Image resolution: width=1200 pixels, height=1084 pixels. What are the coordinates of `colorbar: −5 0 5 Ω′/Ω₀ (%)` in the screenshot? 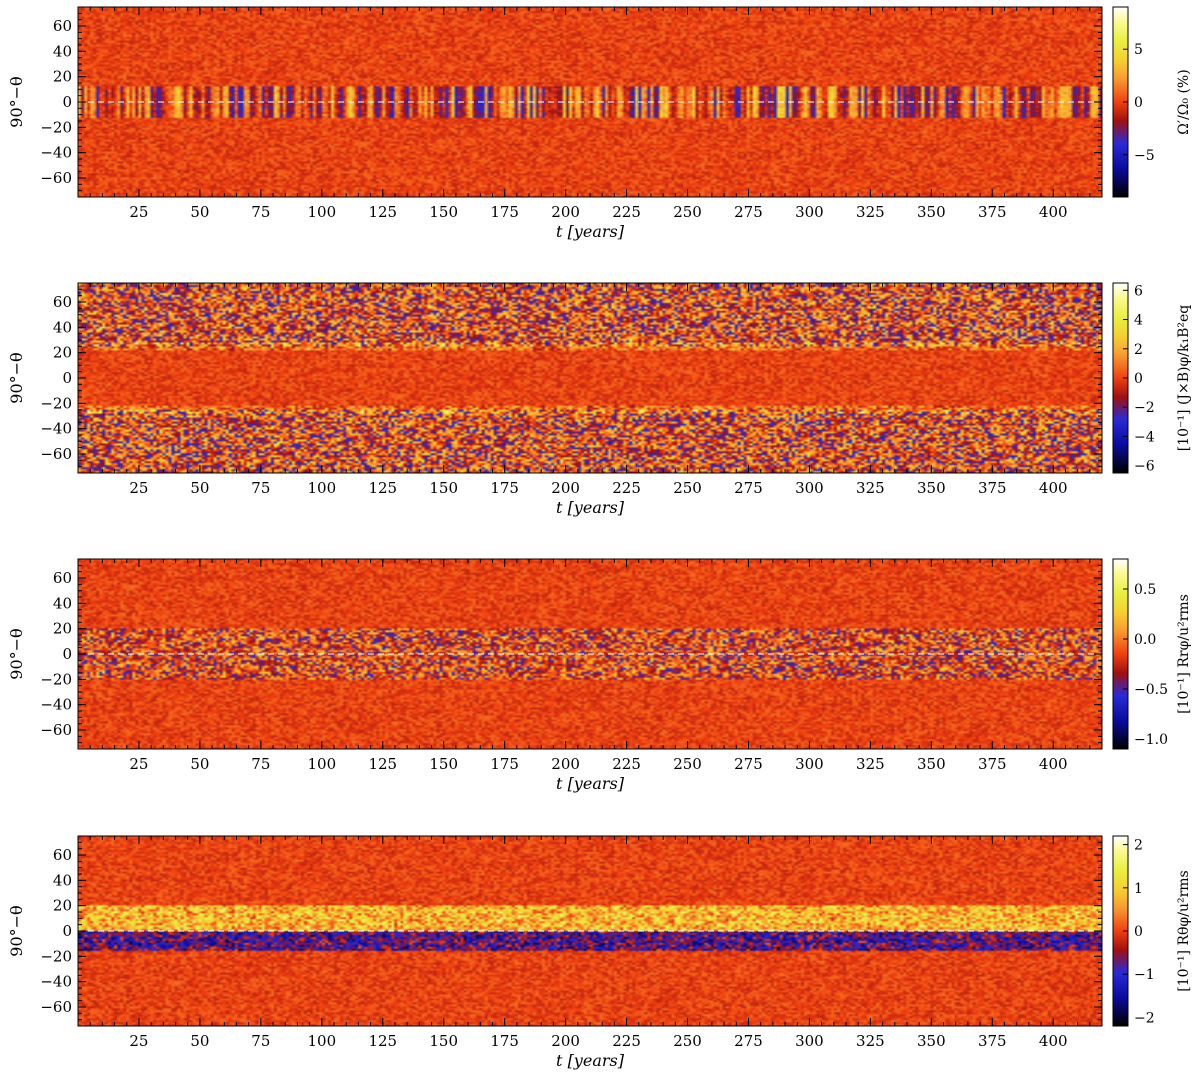 It's located at (1152, 102).